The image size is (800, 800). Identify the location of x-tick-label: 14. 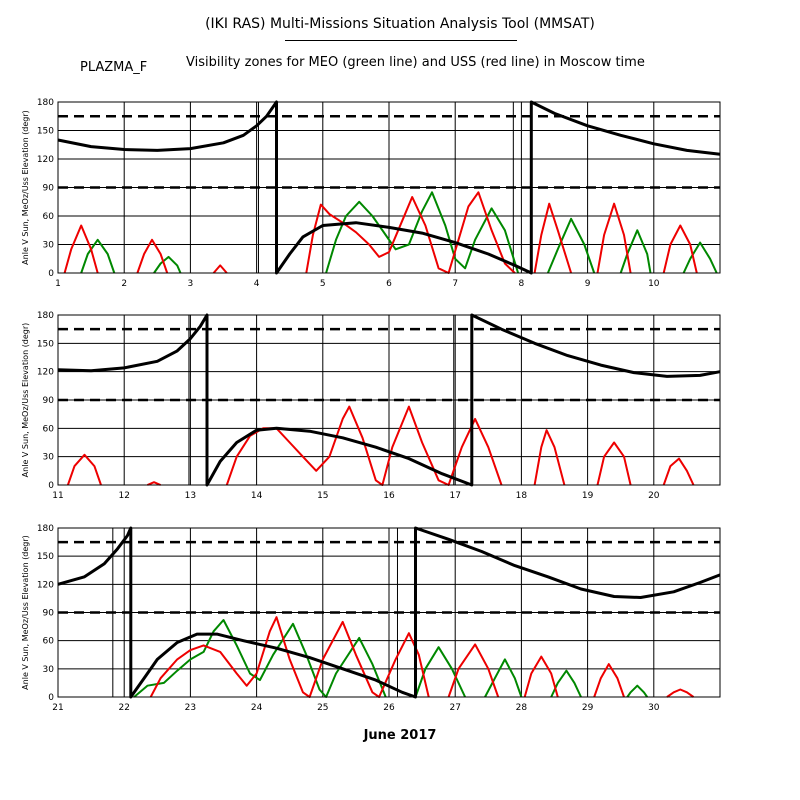
(257, 496).